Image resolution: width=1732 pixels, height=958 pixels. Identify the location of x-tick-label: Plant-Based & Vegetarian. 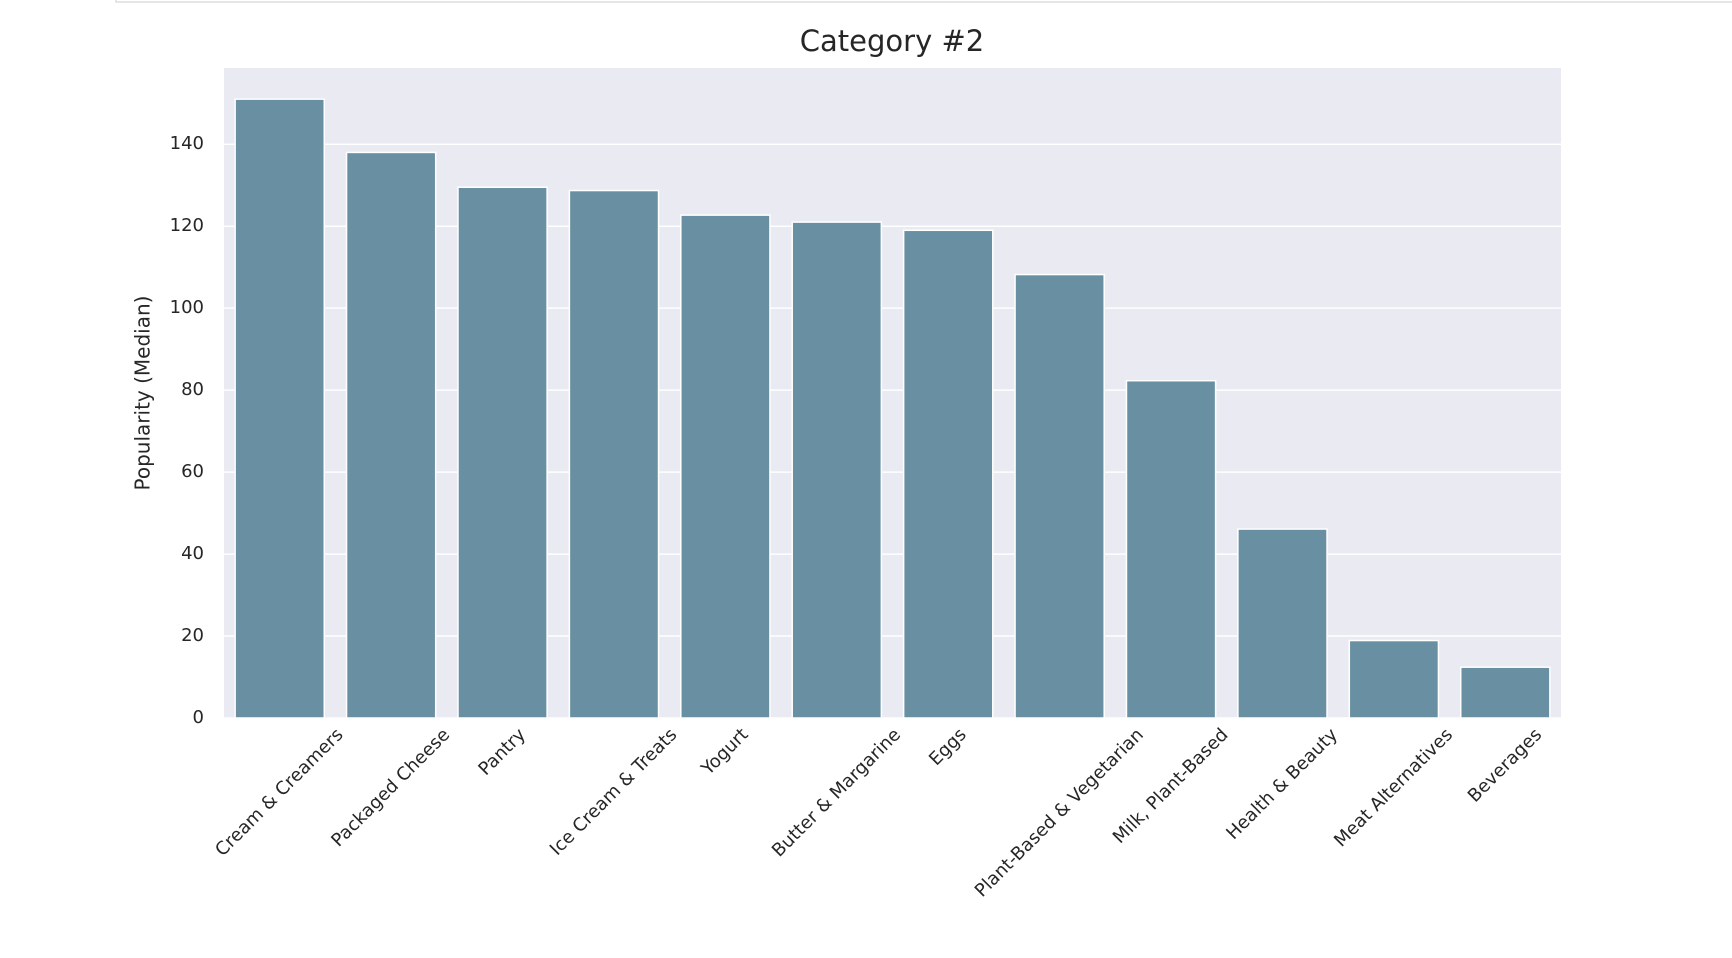
(1059, 812).